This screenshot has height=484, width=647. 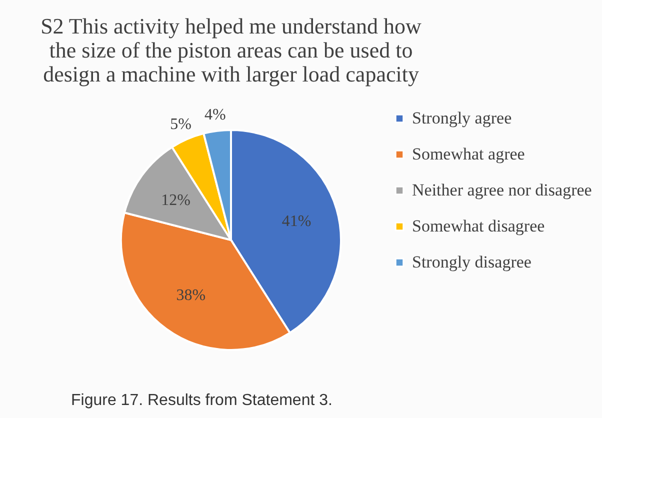 I want to click on legend-label: Neither agree nor disagree, so click(x=502, y=190).